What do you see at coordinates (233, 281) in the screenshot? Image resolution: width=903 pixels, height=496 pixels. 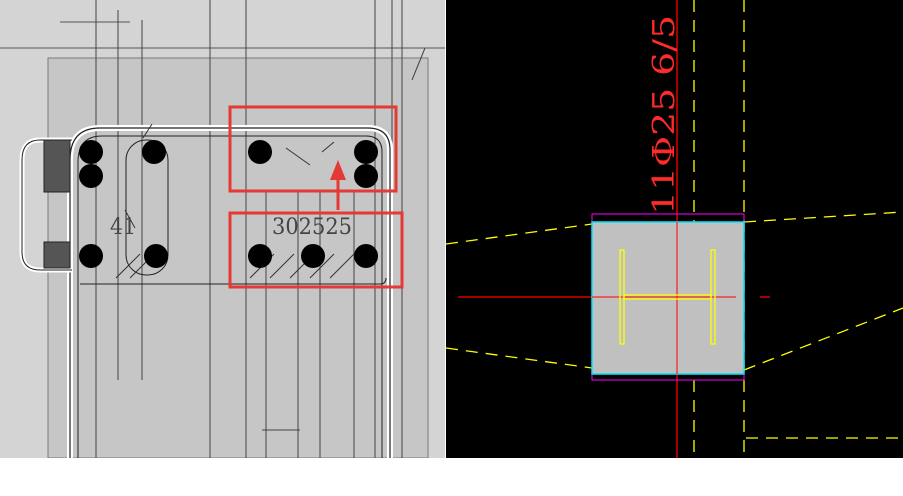 I see `tie-bar` at bounding box center [233, 281].